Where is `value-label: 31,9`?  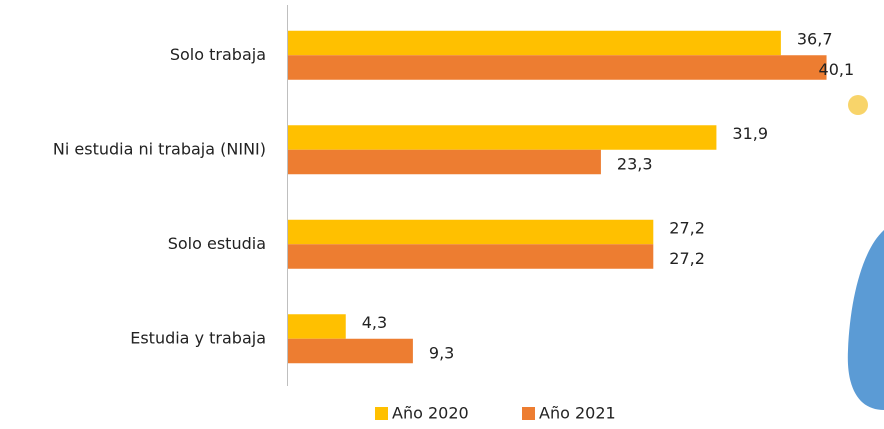
value-label: 31,9 is located at coordinates (750, 133).